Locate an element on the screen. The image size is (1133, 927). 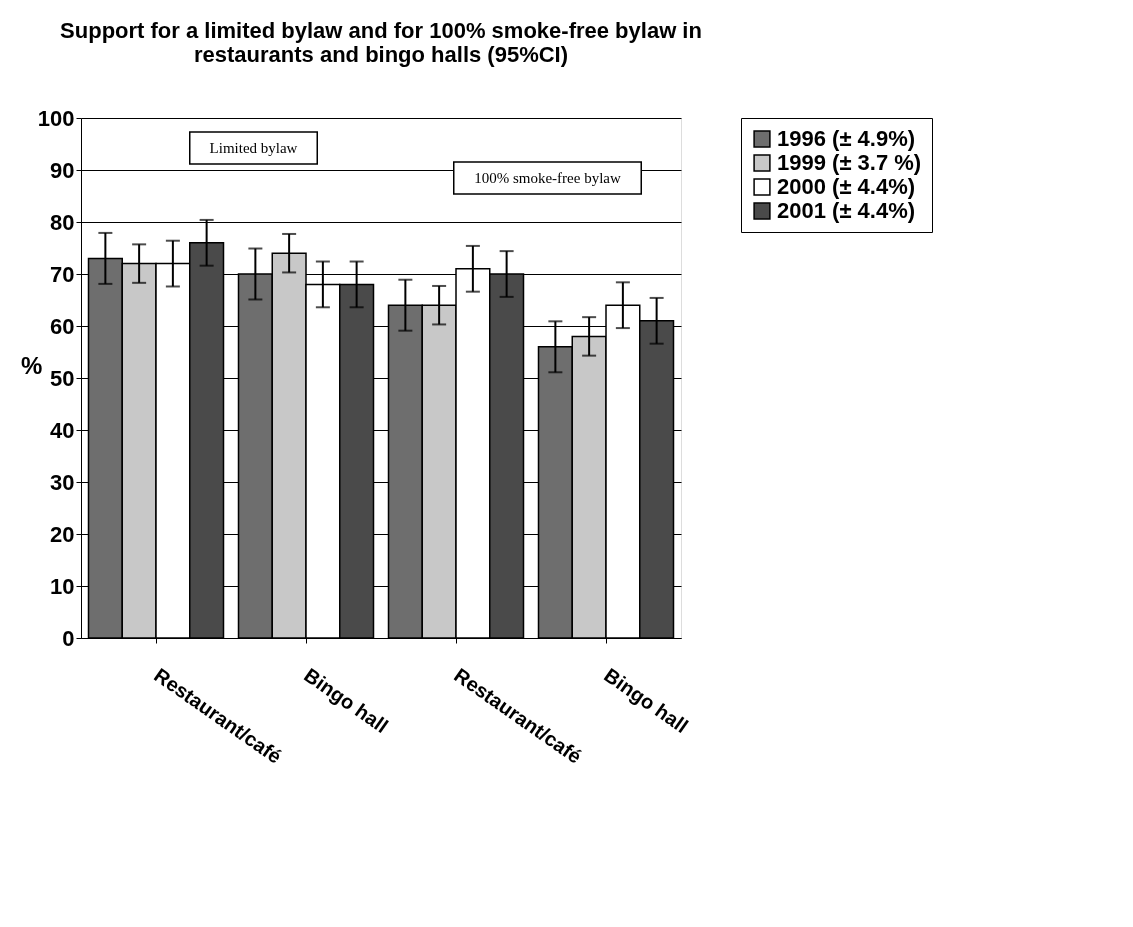
legend-label: 2000 (± 4.4%) is located at coordinates (846, 186).